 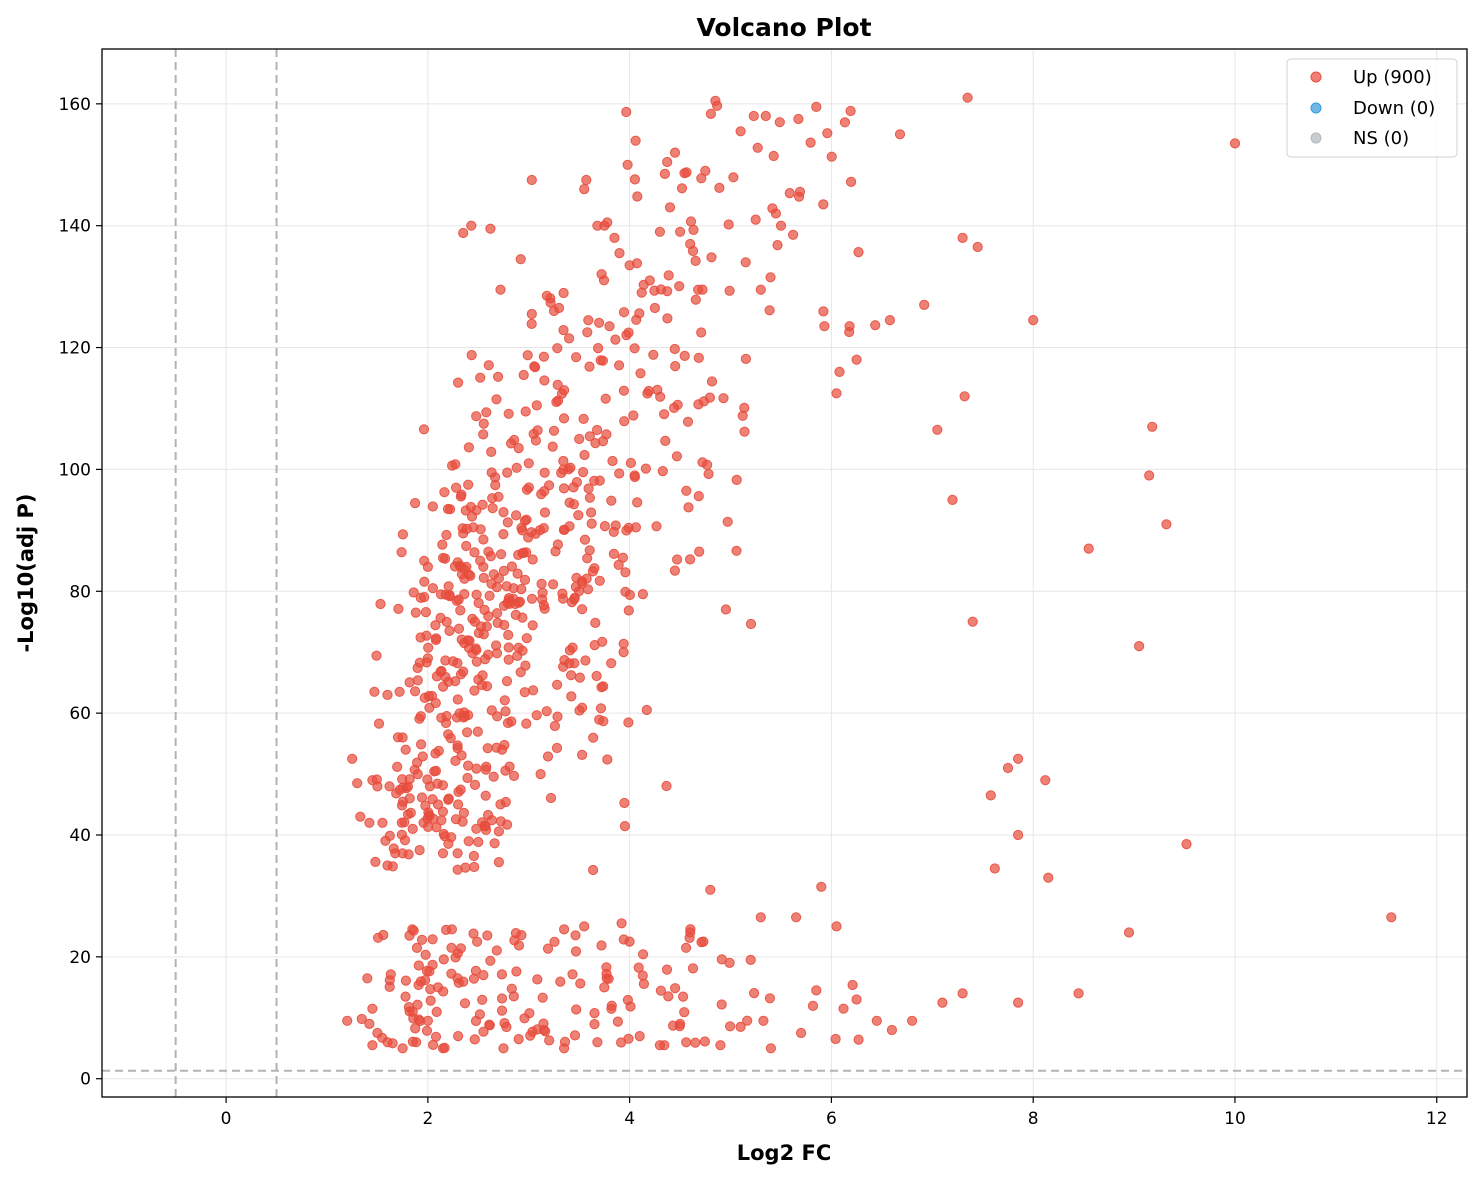 I want to click on x-tick-label: 6, so click(x=831, y=1119).